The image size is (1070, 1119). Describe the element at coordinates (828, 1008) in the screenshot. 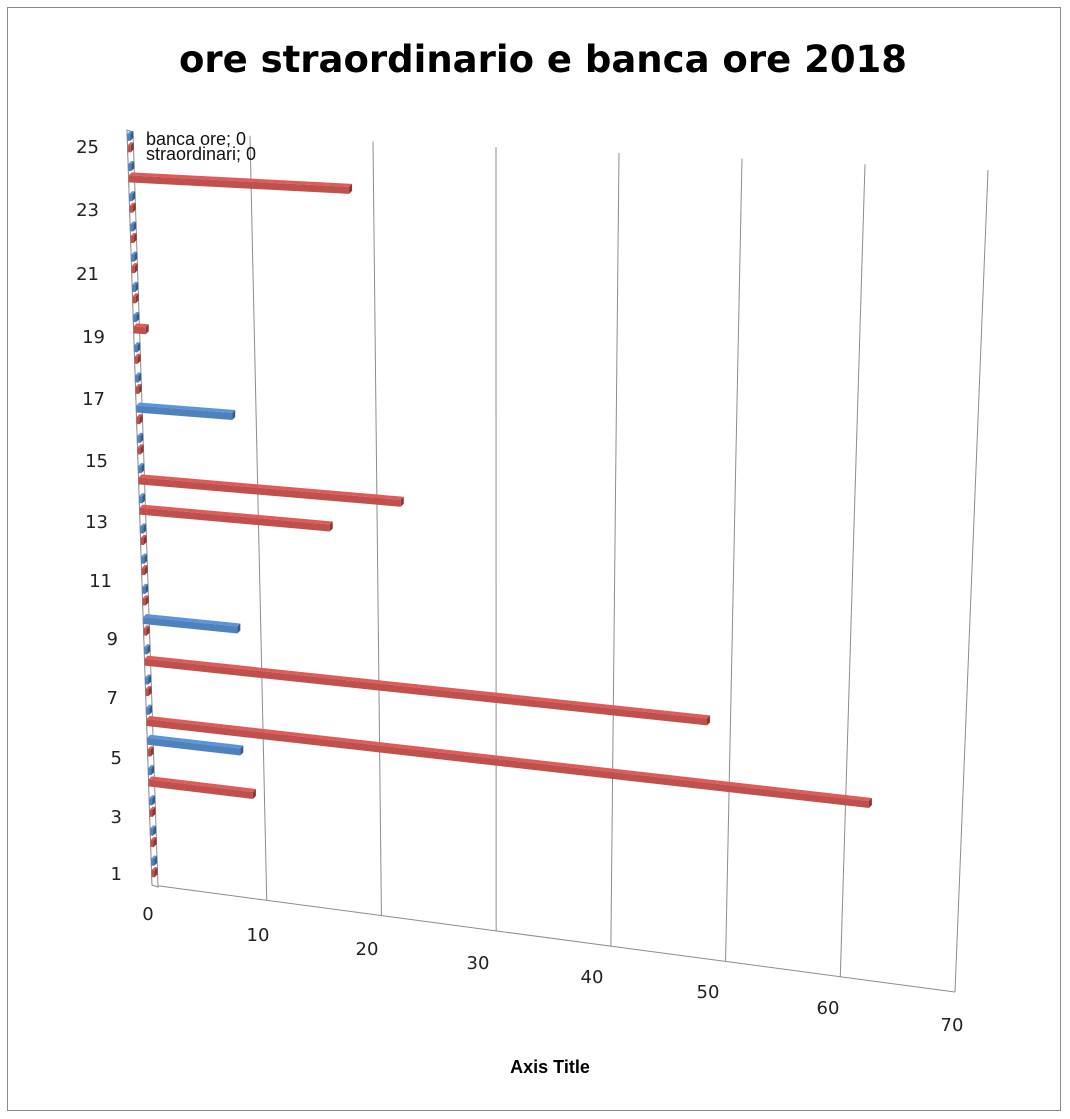

I see `x-tick-label: 60` at that location.